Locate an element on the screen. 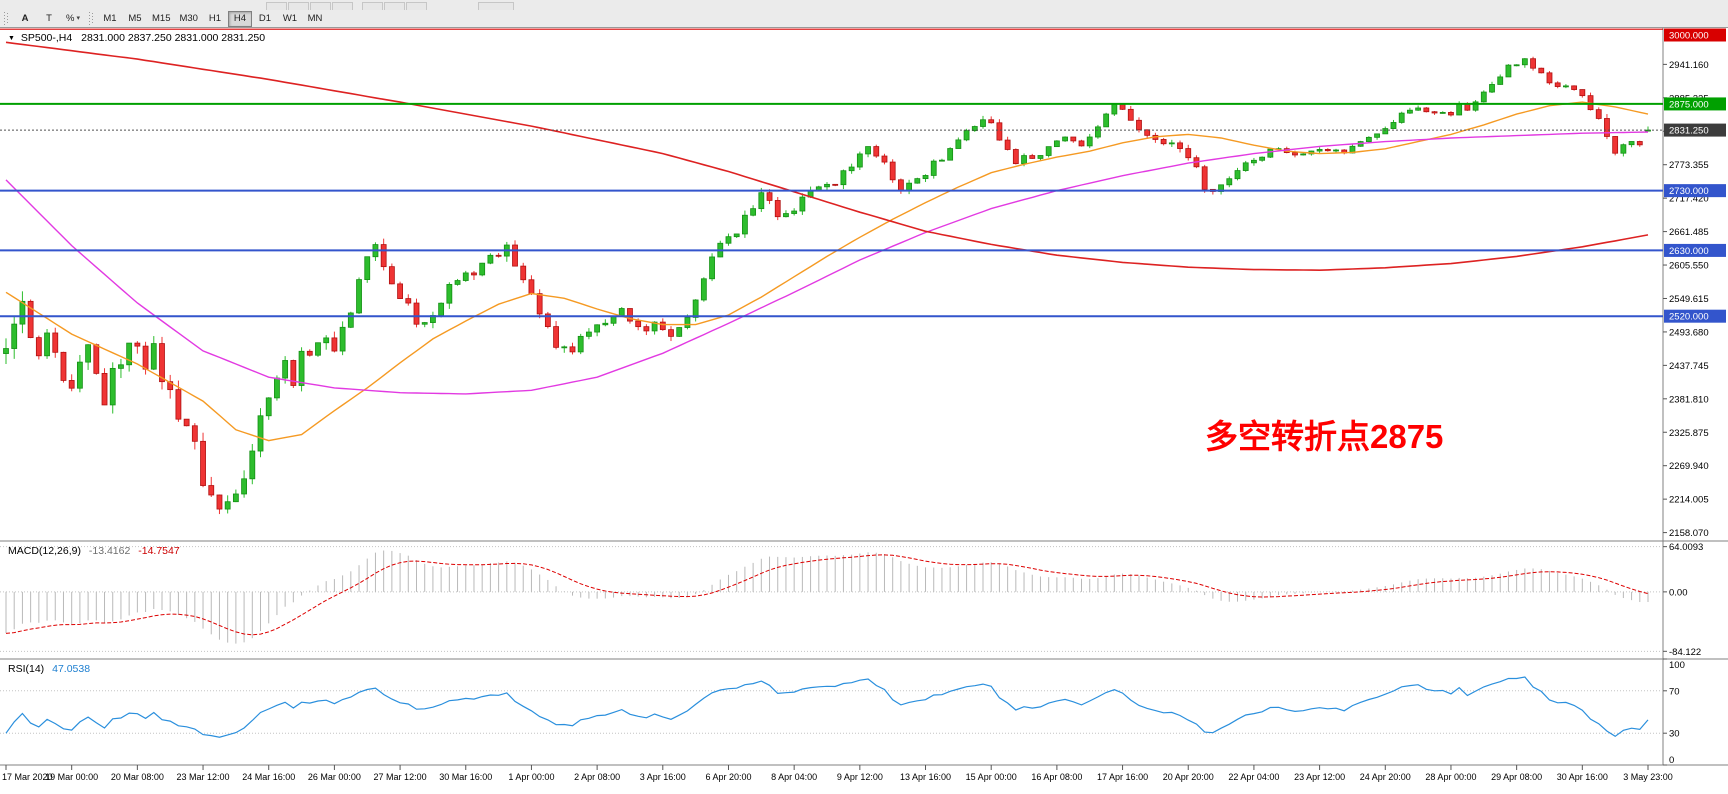 This screenshot has height=794, width=1728. svg-text: 3000.000 is located at coordinates (1689, 36).